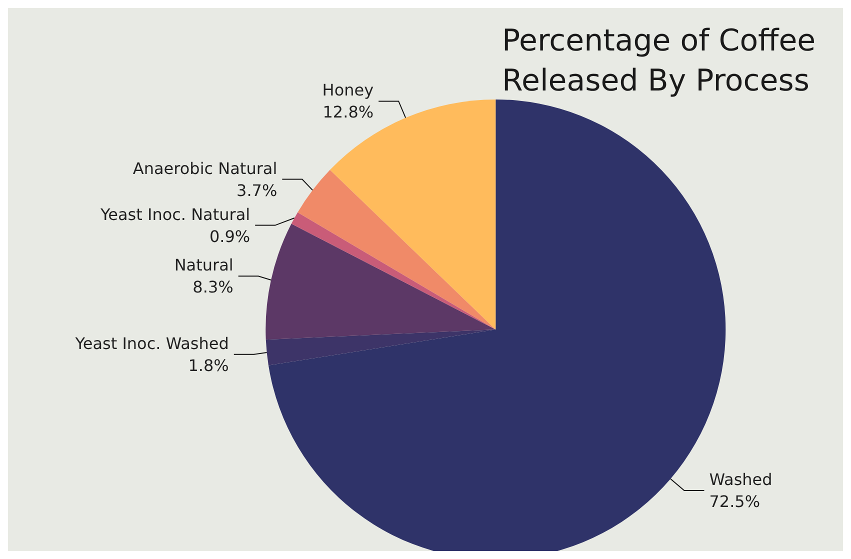 The image size is (851, 559). Describe the element at coordinates (734, 502) in the screenshot. I see `data-label: 72.5%` at that location.